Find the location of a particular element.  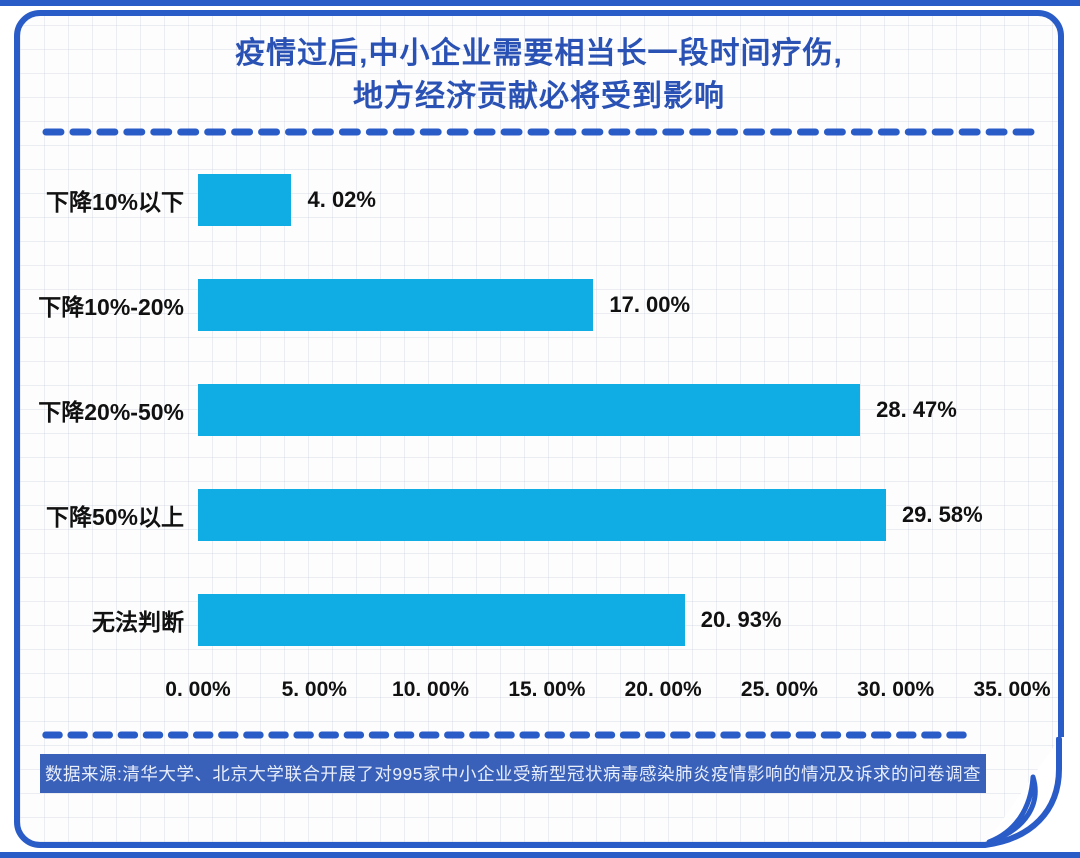

category-label: 下降20%-50% is located at coordinates (111, 411).